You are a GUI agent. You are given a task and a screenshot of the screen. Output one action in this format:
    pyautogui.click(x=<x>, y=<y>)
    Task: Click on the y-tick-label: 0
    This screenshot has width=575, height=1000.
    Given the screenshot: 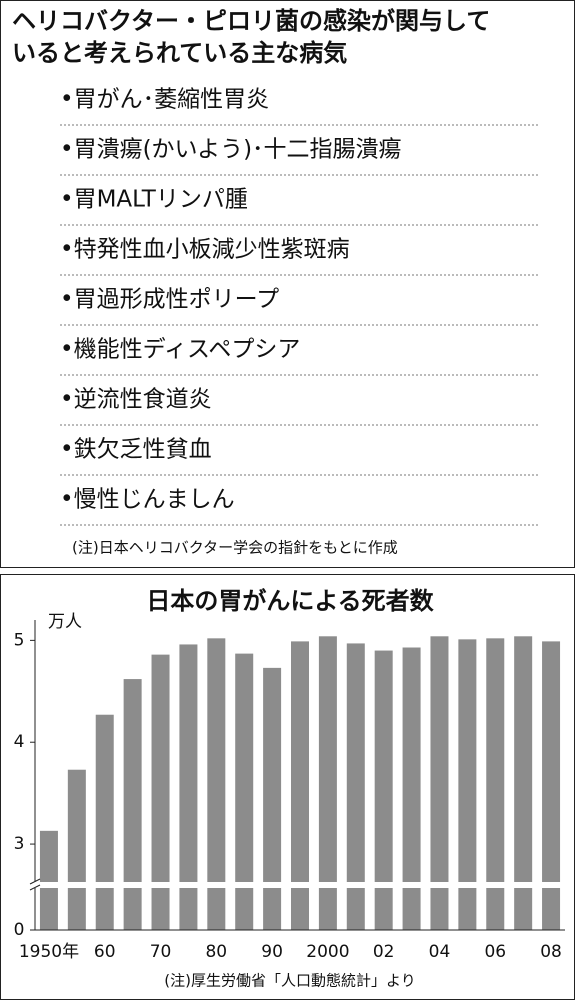 What is the action you would take?
    pyautogui.click(x=19, y=930)
    